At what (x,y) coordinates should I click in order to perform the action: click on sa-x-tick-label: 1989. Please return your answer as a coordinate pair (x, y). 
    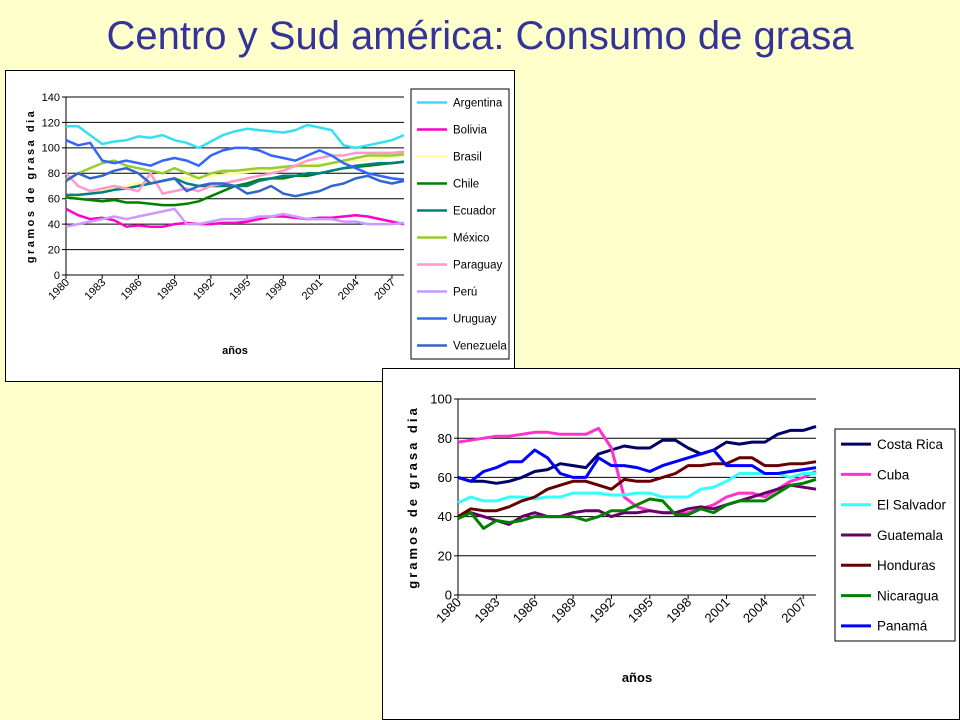
    Looking at the image, I should click on (168, 290).